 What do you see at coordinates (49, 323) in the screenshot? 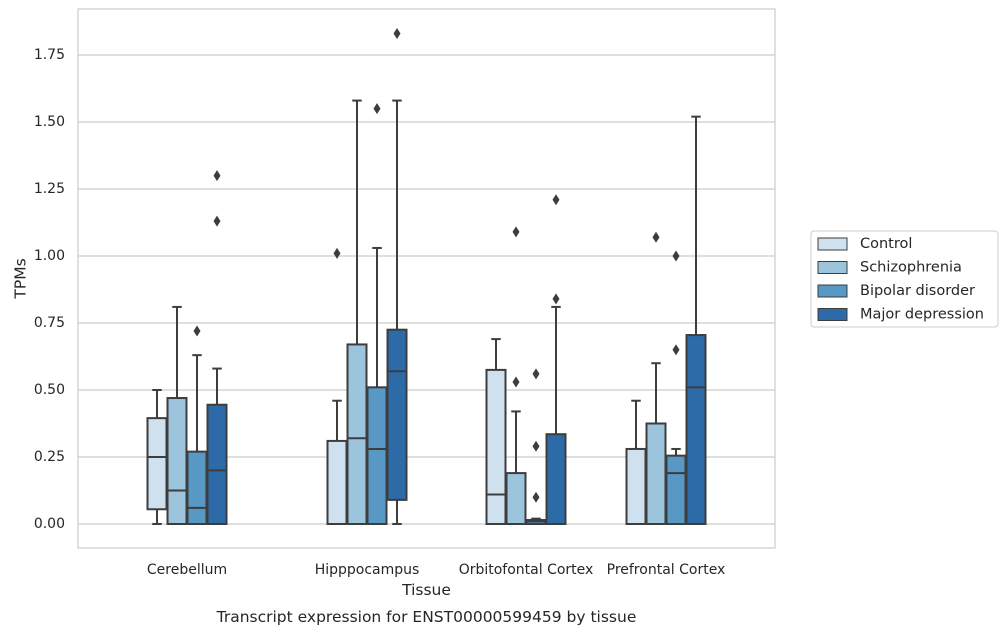
I see `y-tick-label: 0.75` at bounding box center [49, 323].